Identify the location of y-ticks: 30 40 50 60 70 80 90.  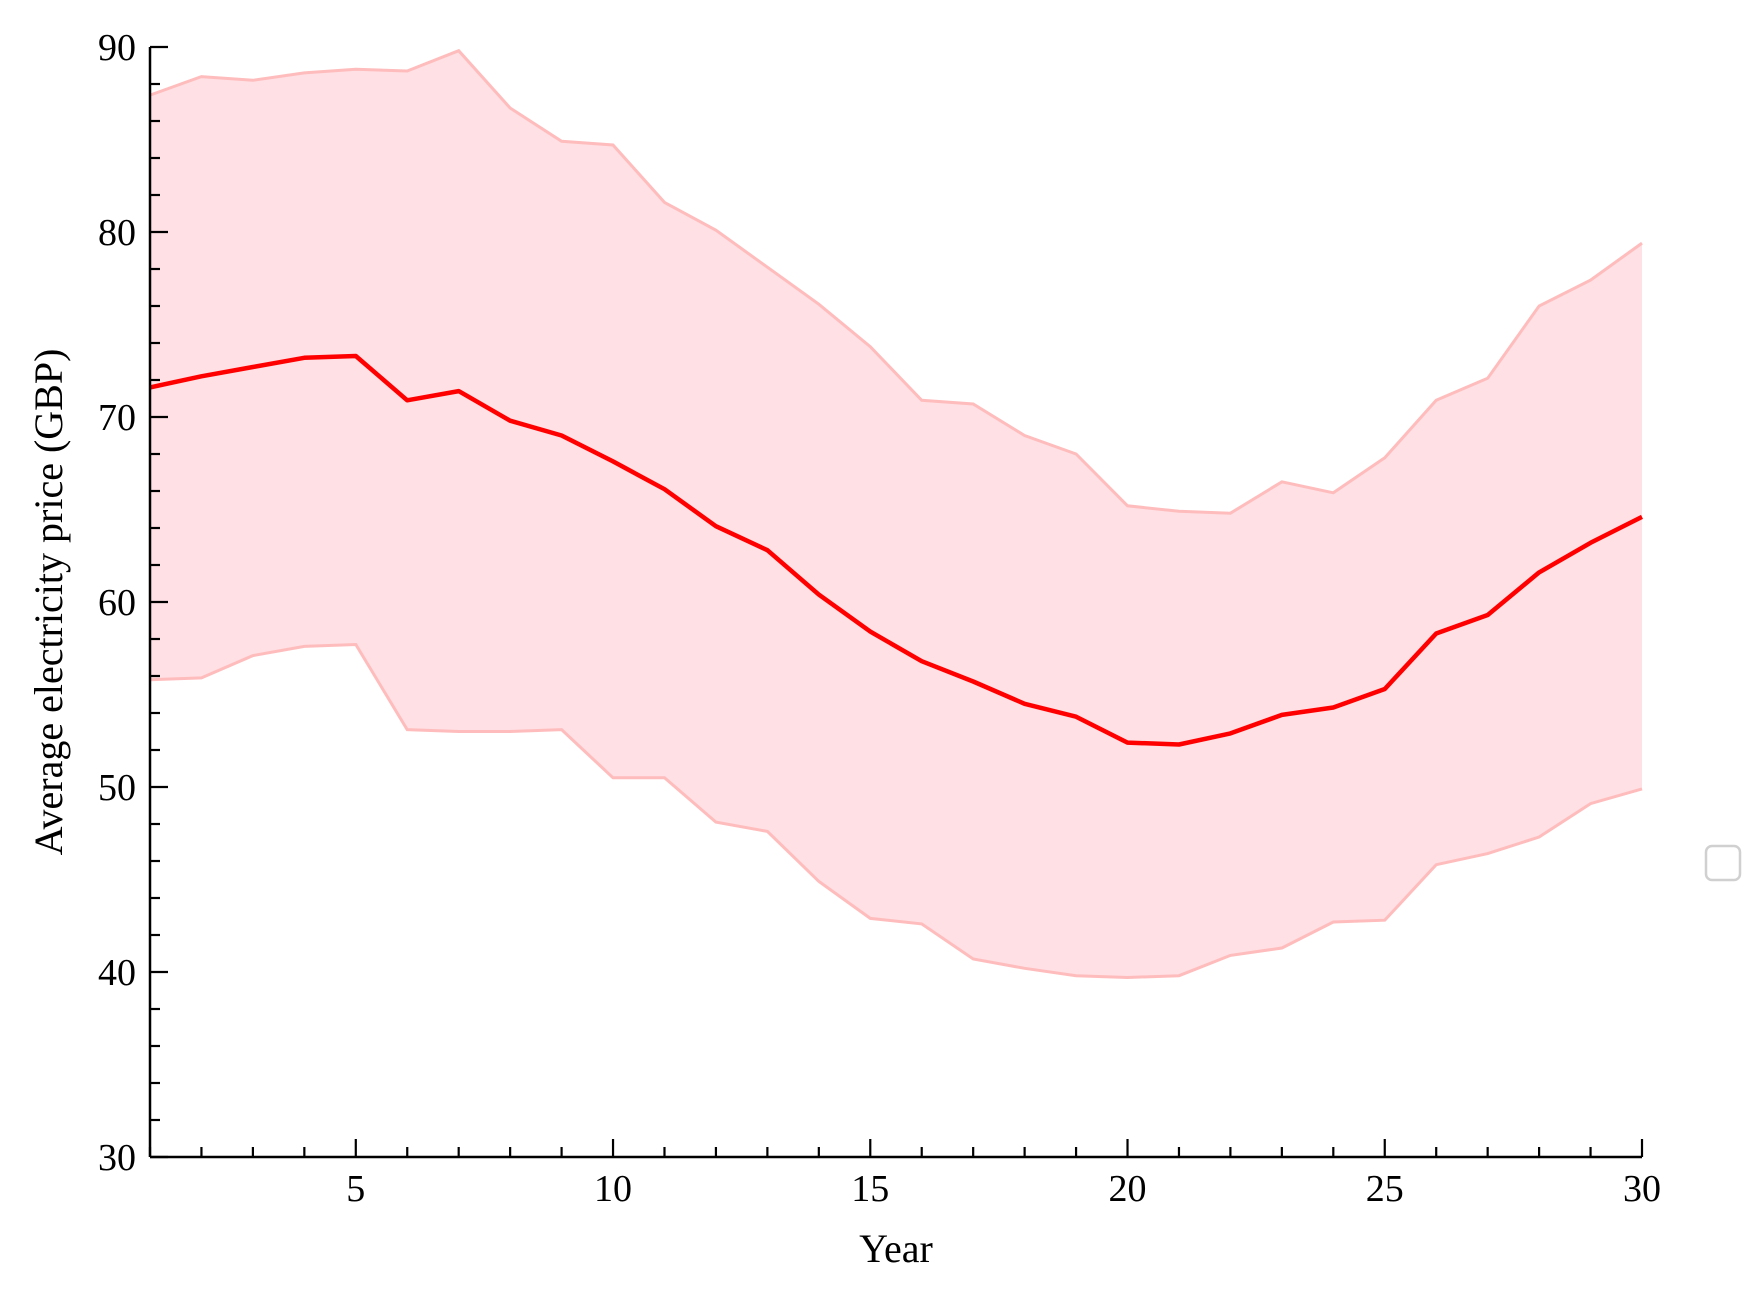
(133, 603).